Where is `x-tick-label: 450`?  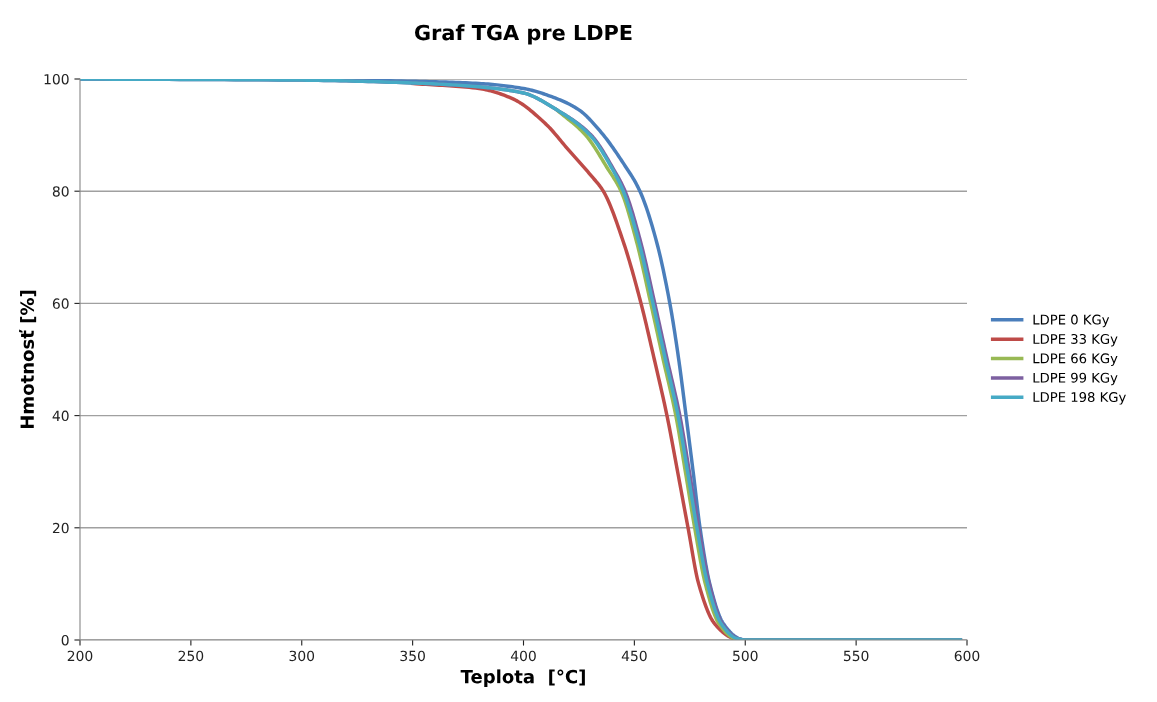
x-tick-label: 450 is located at coordinates (634, 656).